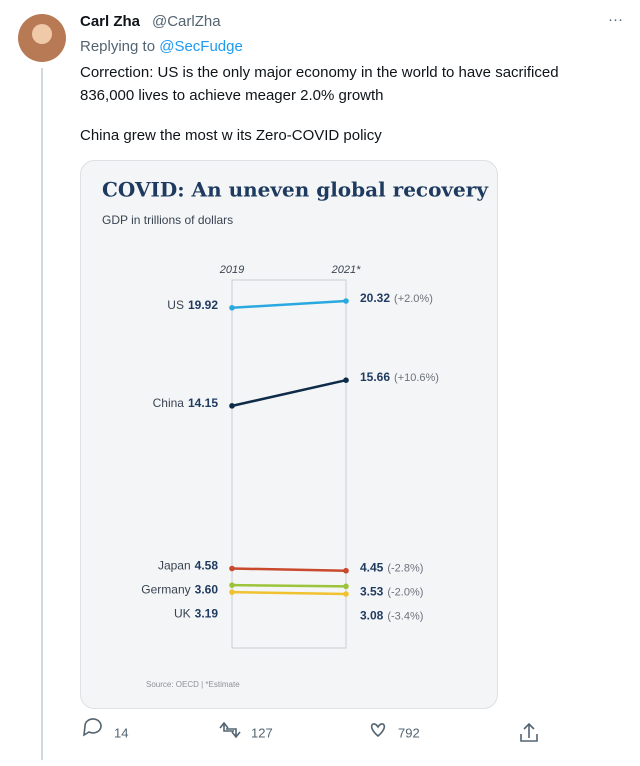  I want to click on avatar-face, so click(42, 34).